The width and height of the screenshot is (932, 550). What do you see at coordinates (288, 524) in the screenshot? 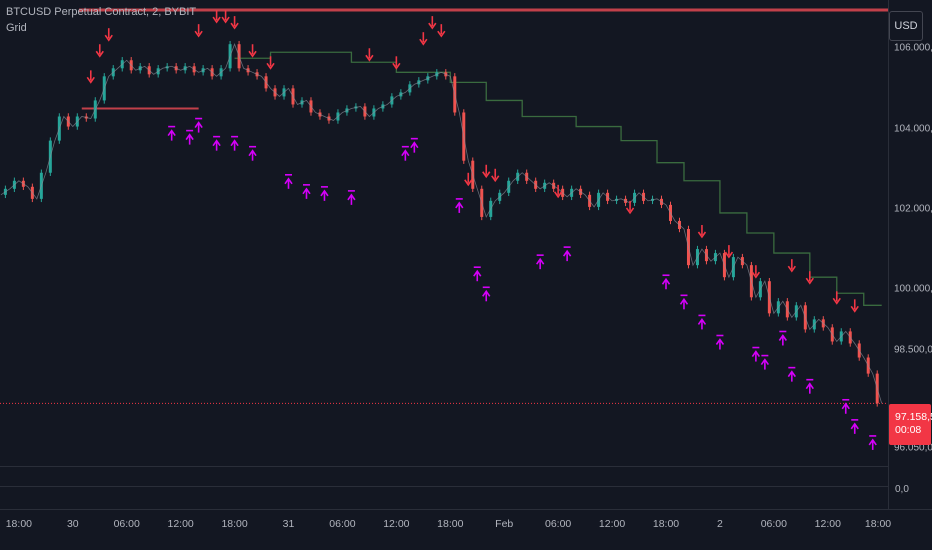
I see `x-tick-label: 31` at bounding box center [288, 524].